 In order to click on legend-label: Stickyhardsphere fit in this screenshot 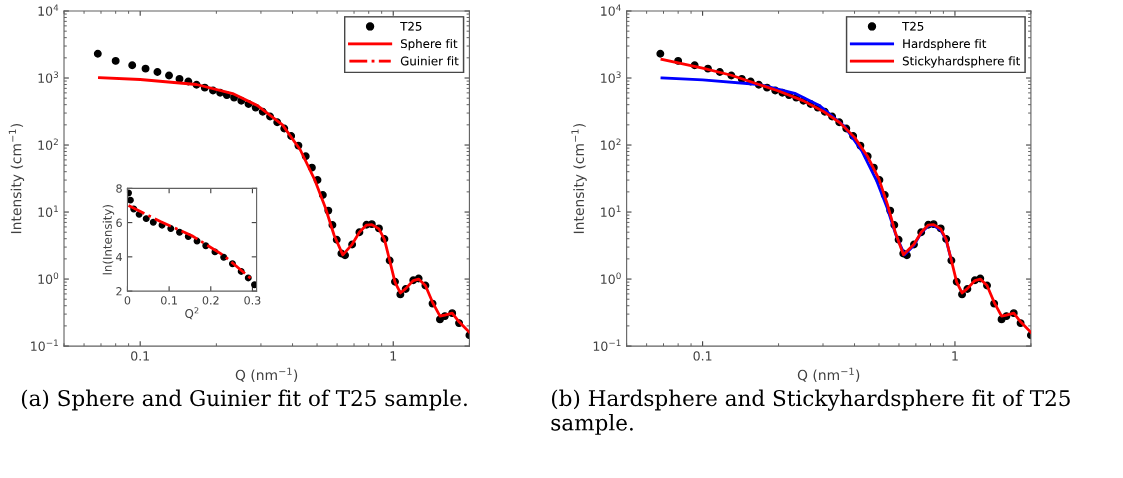, I will do `click(961, 62)`.